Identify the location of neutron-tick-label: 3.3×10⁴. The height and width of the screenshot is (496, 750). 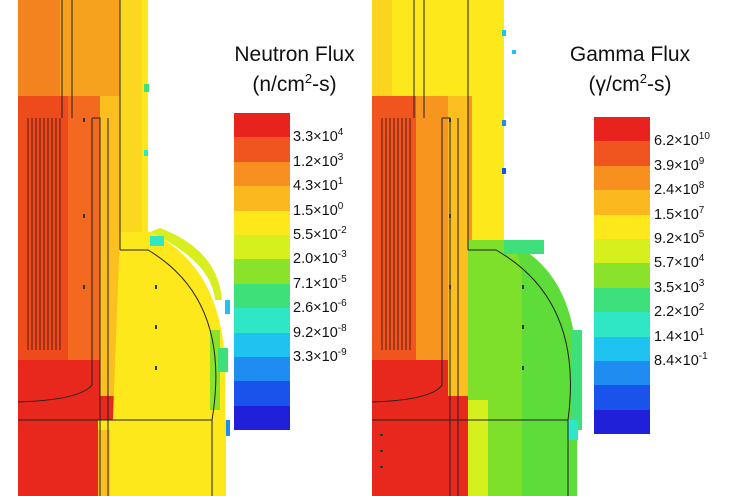
(318, 136).